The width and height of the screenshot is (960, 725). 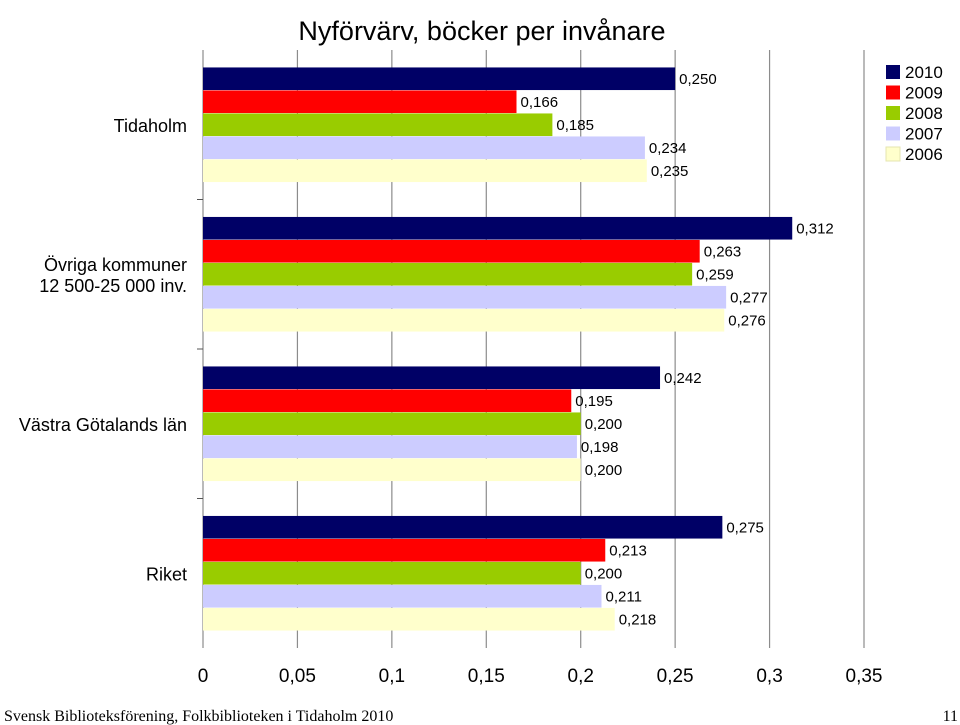 What do you see at coordinates (723, 251) in the screenshot?
I see `data-label: 0,263` at bounding box center [723, 251].